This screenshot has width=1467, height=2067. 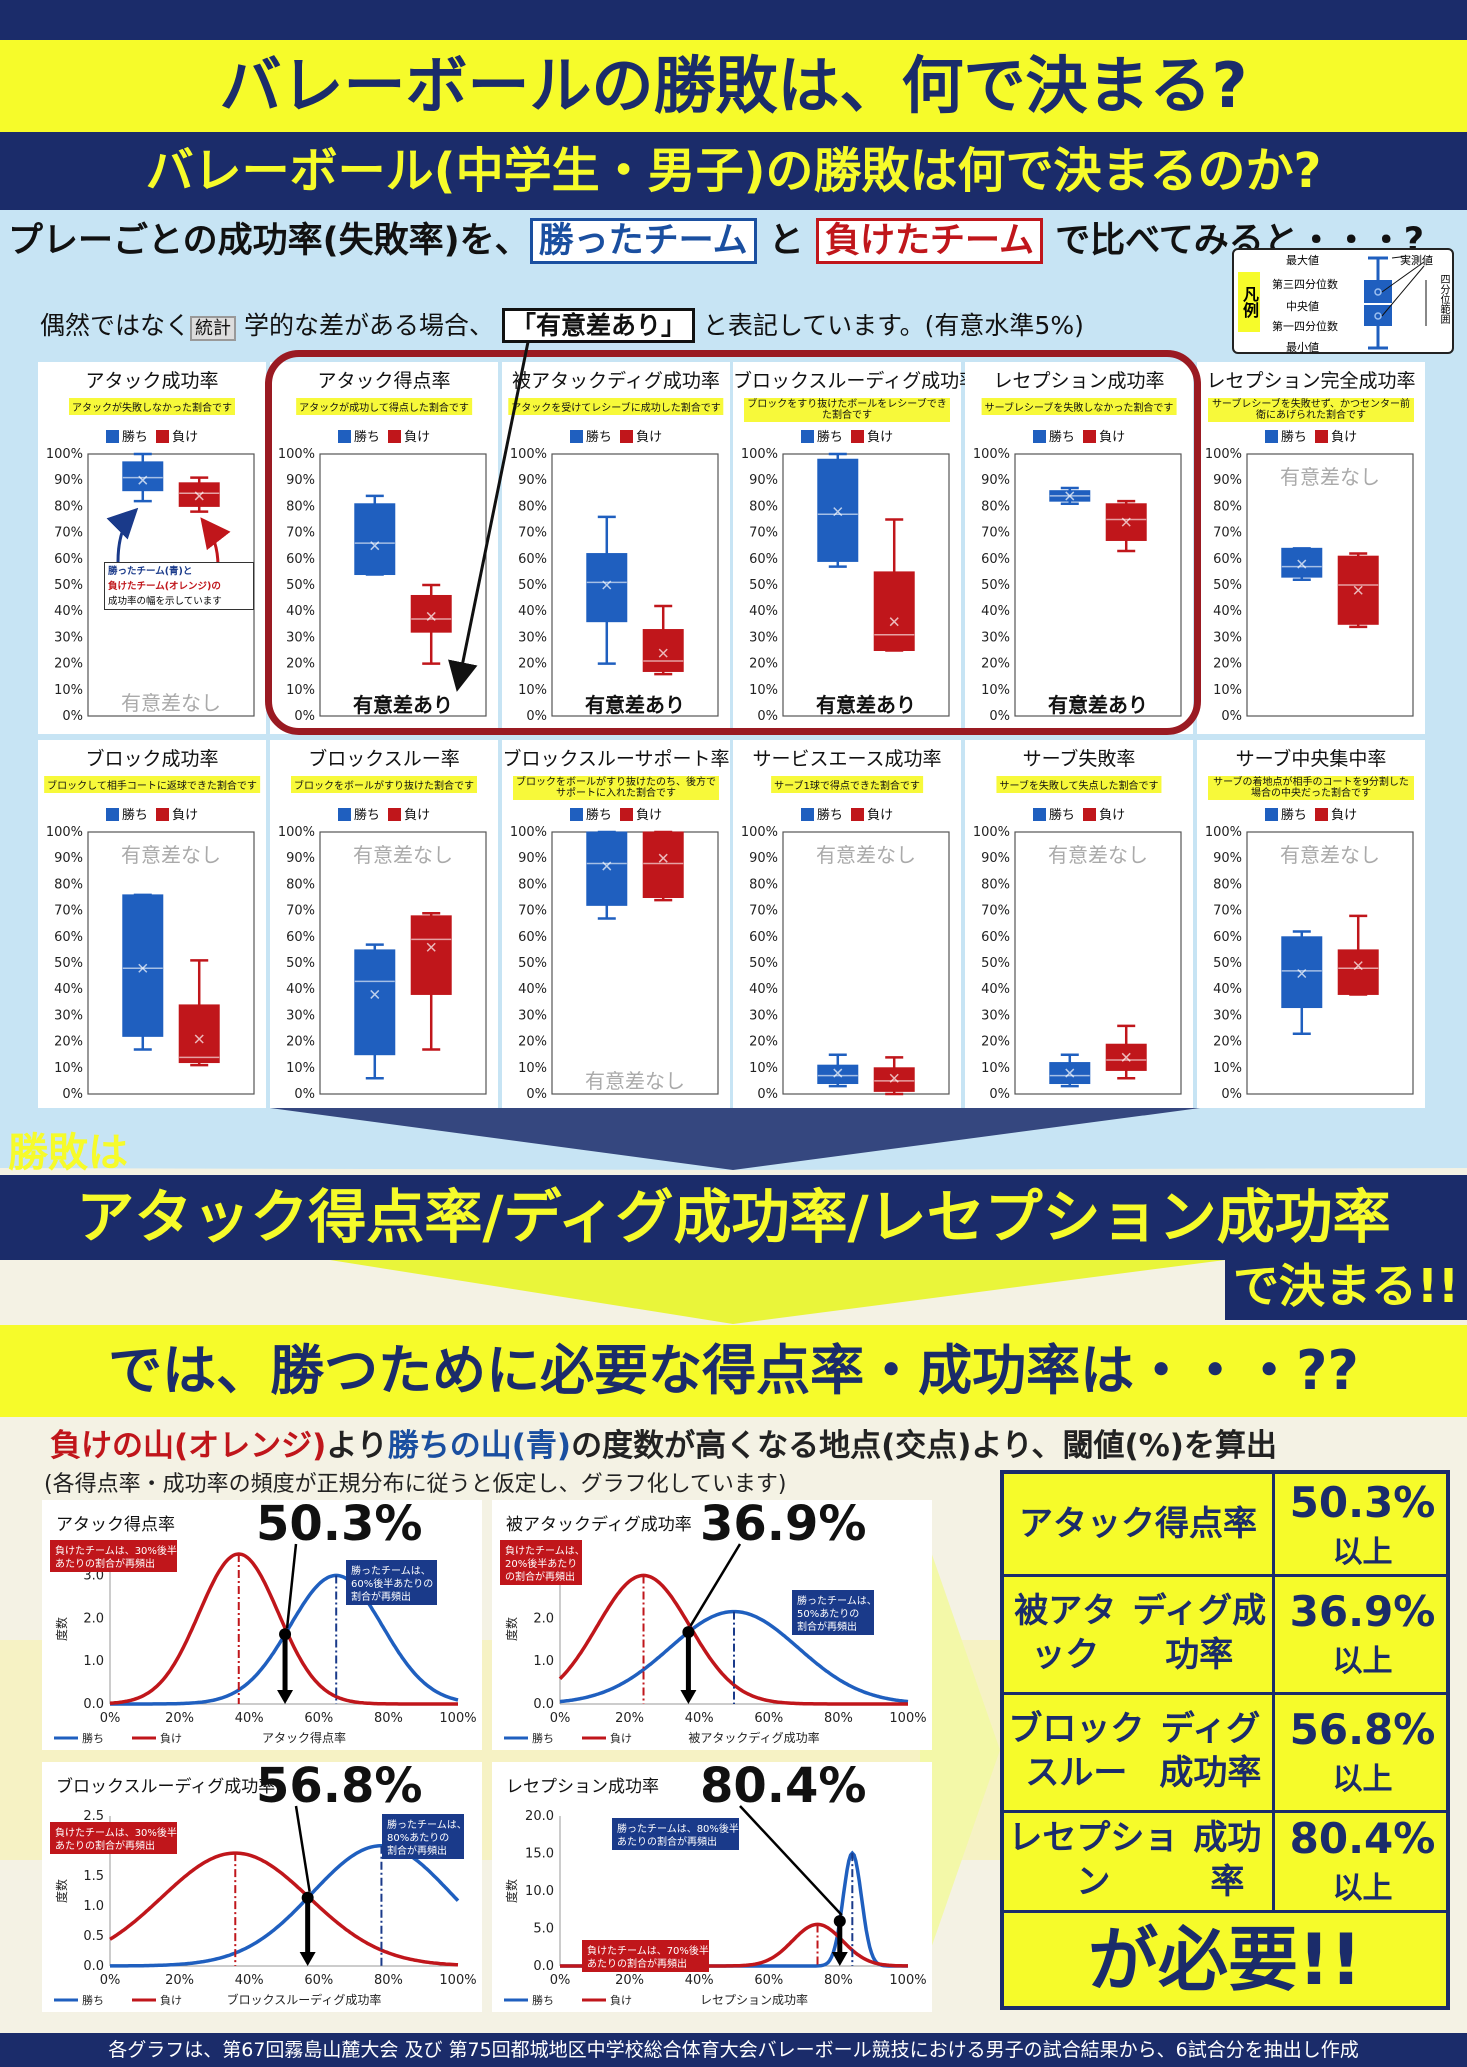 What do you see at coordinates (403, 705) in the screenshot?
I see `significant-label: 有意差あり` at bounding box center [403, 705].